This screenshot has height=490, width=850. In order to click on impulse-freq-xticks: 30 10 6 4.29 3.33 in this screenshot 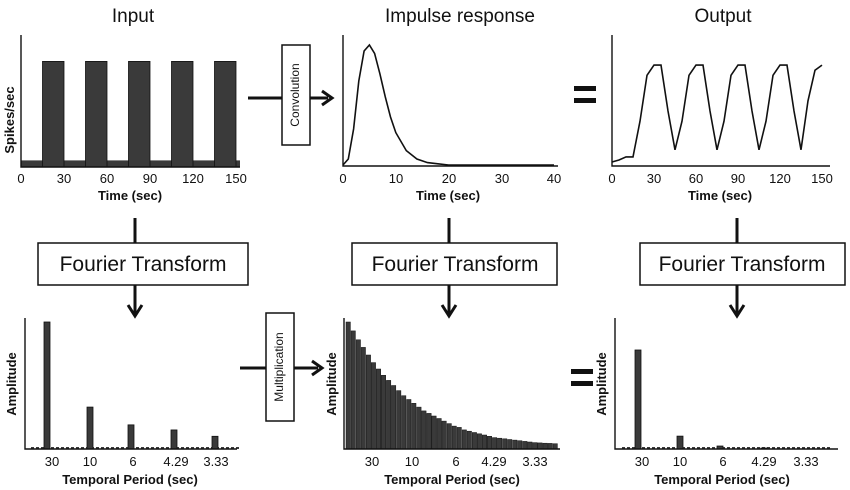, I will do `click(456, 461)`.